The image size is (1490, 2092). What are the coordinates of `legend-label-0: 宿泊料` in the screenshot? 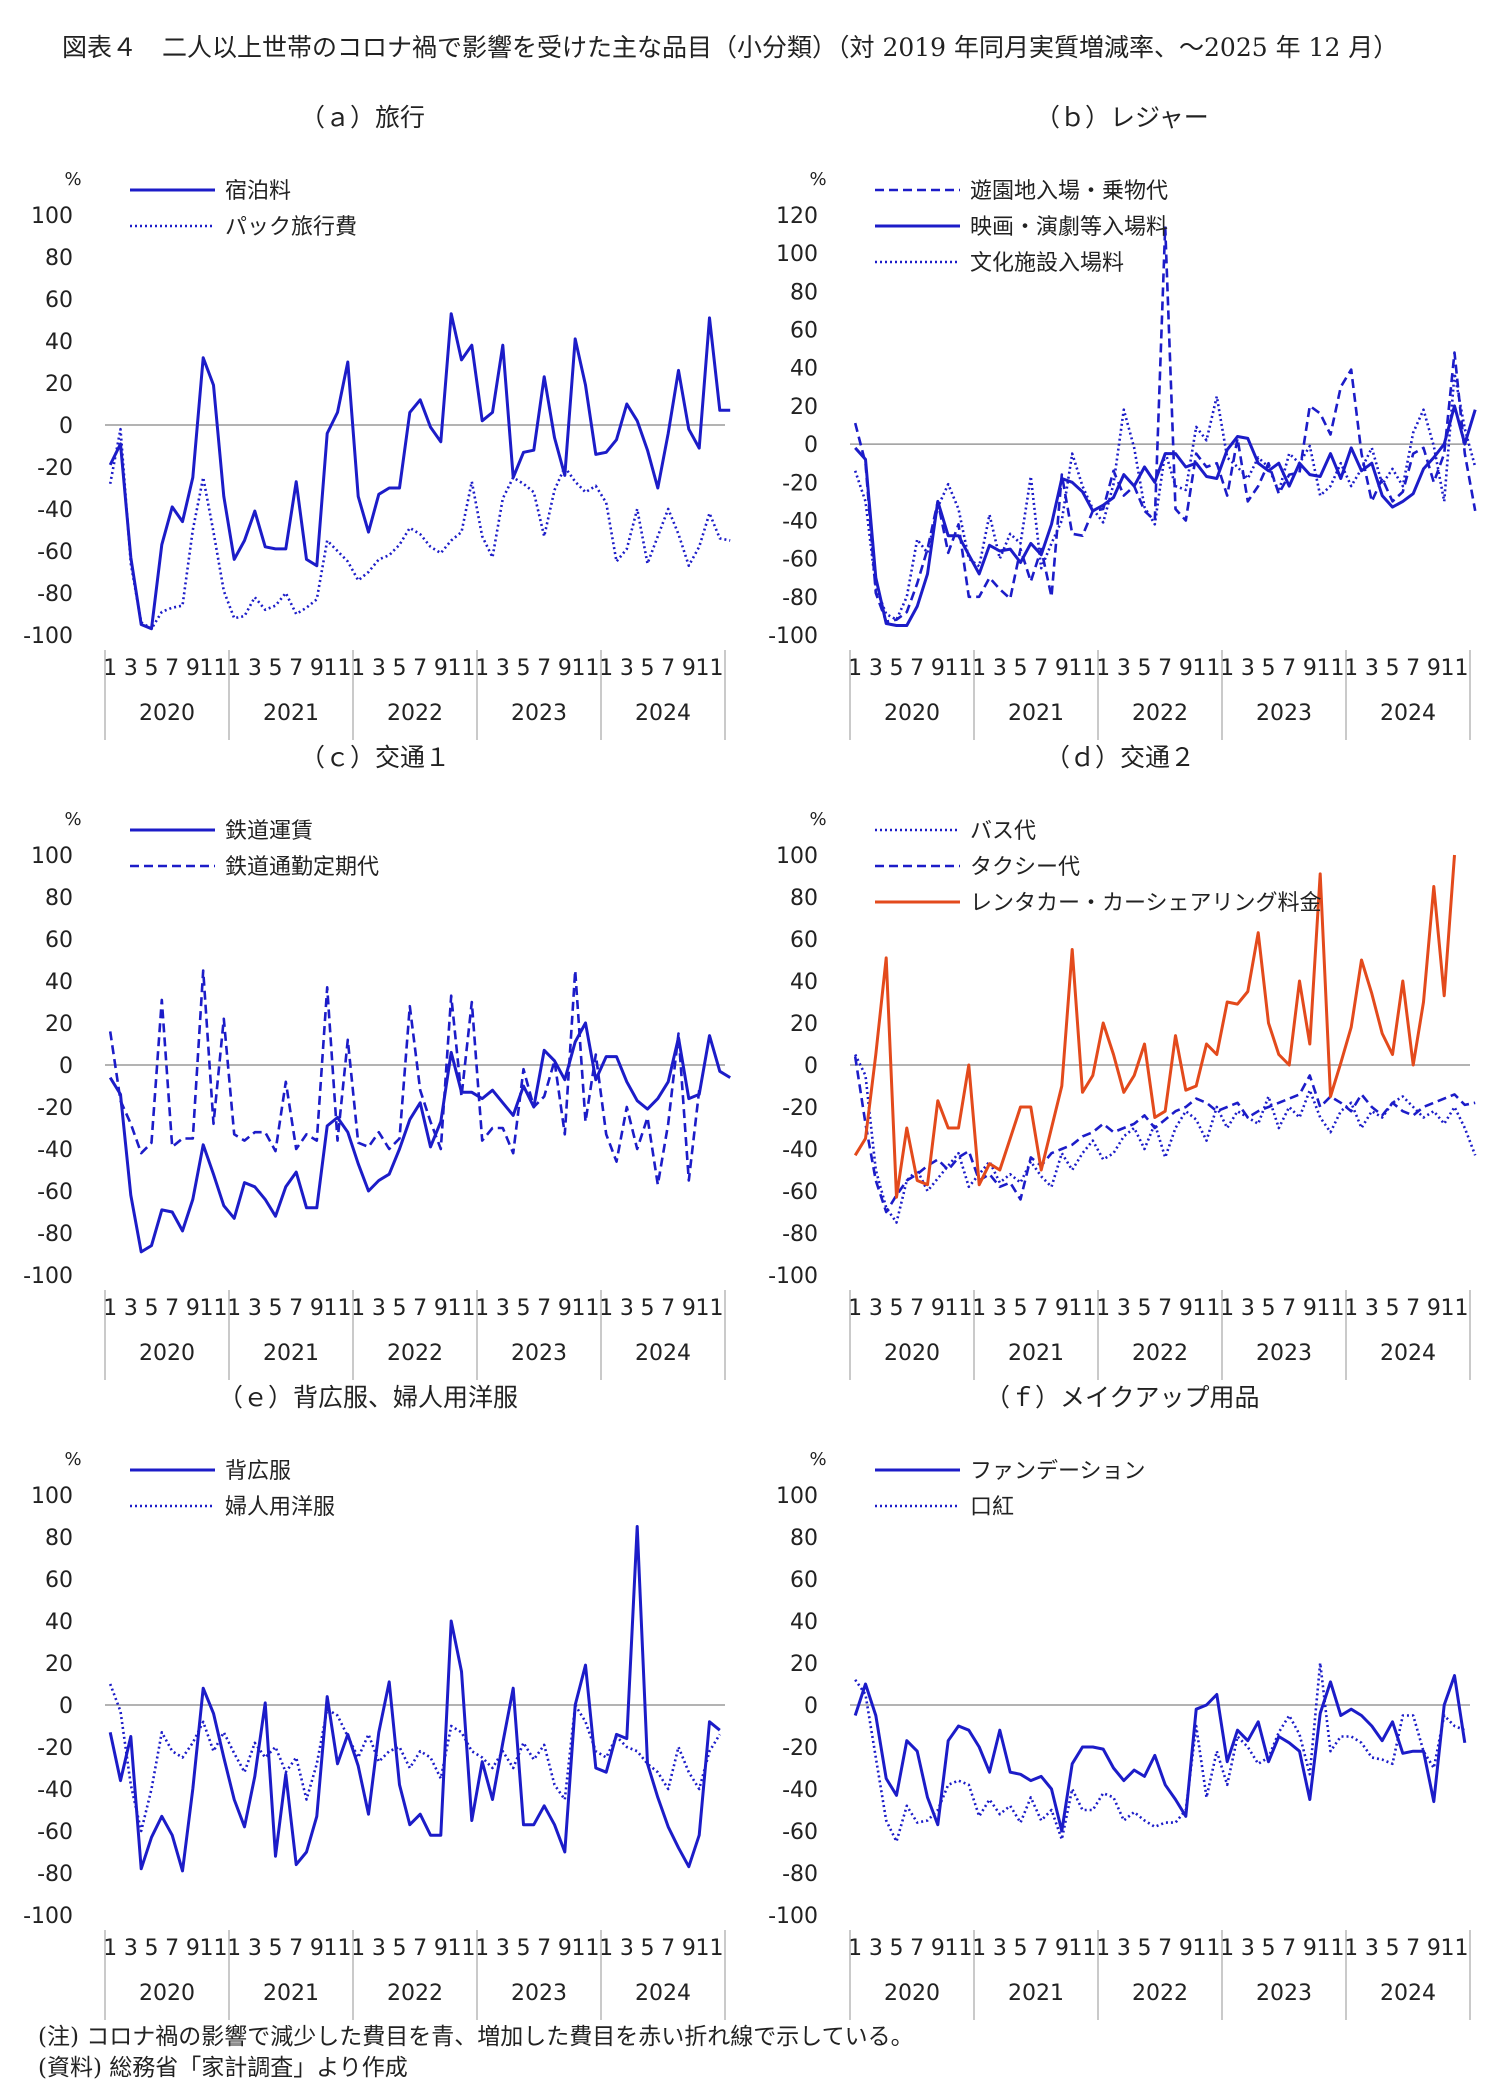 It's located at (258, 191).